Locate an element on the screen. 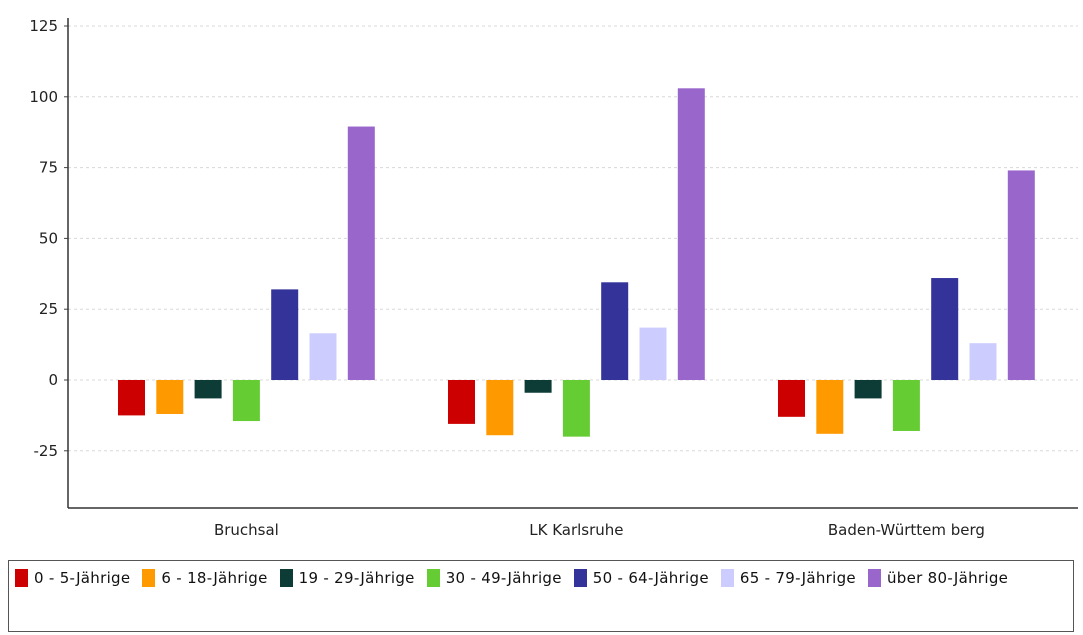 Image resolution: width=1083 pixels, height=635 pixels. y-tick-label: -25 is located at coordinates (46, 451).